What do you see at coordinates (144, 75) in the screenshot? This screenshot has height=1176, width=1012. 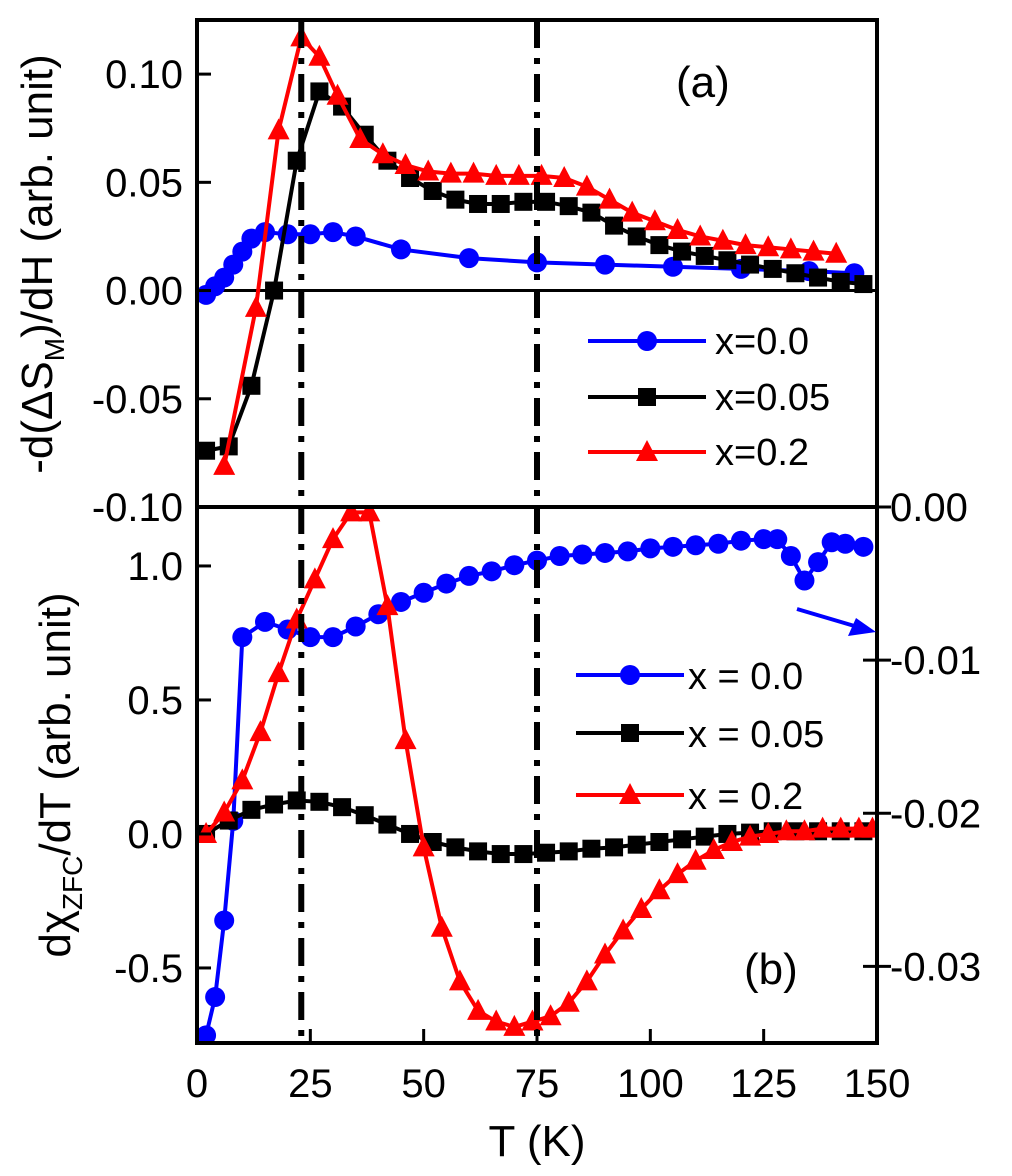 I see `panel-a-y-tick-label: 0.10` at bounding box center [144, 75].